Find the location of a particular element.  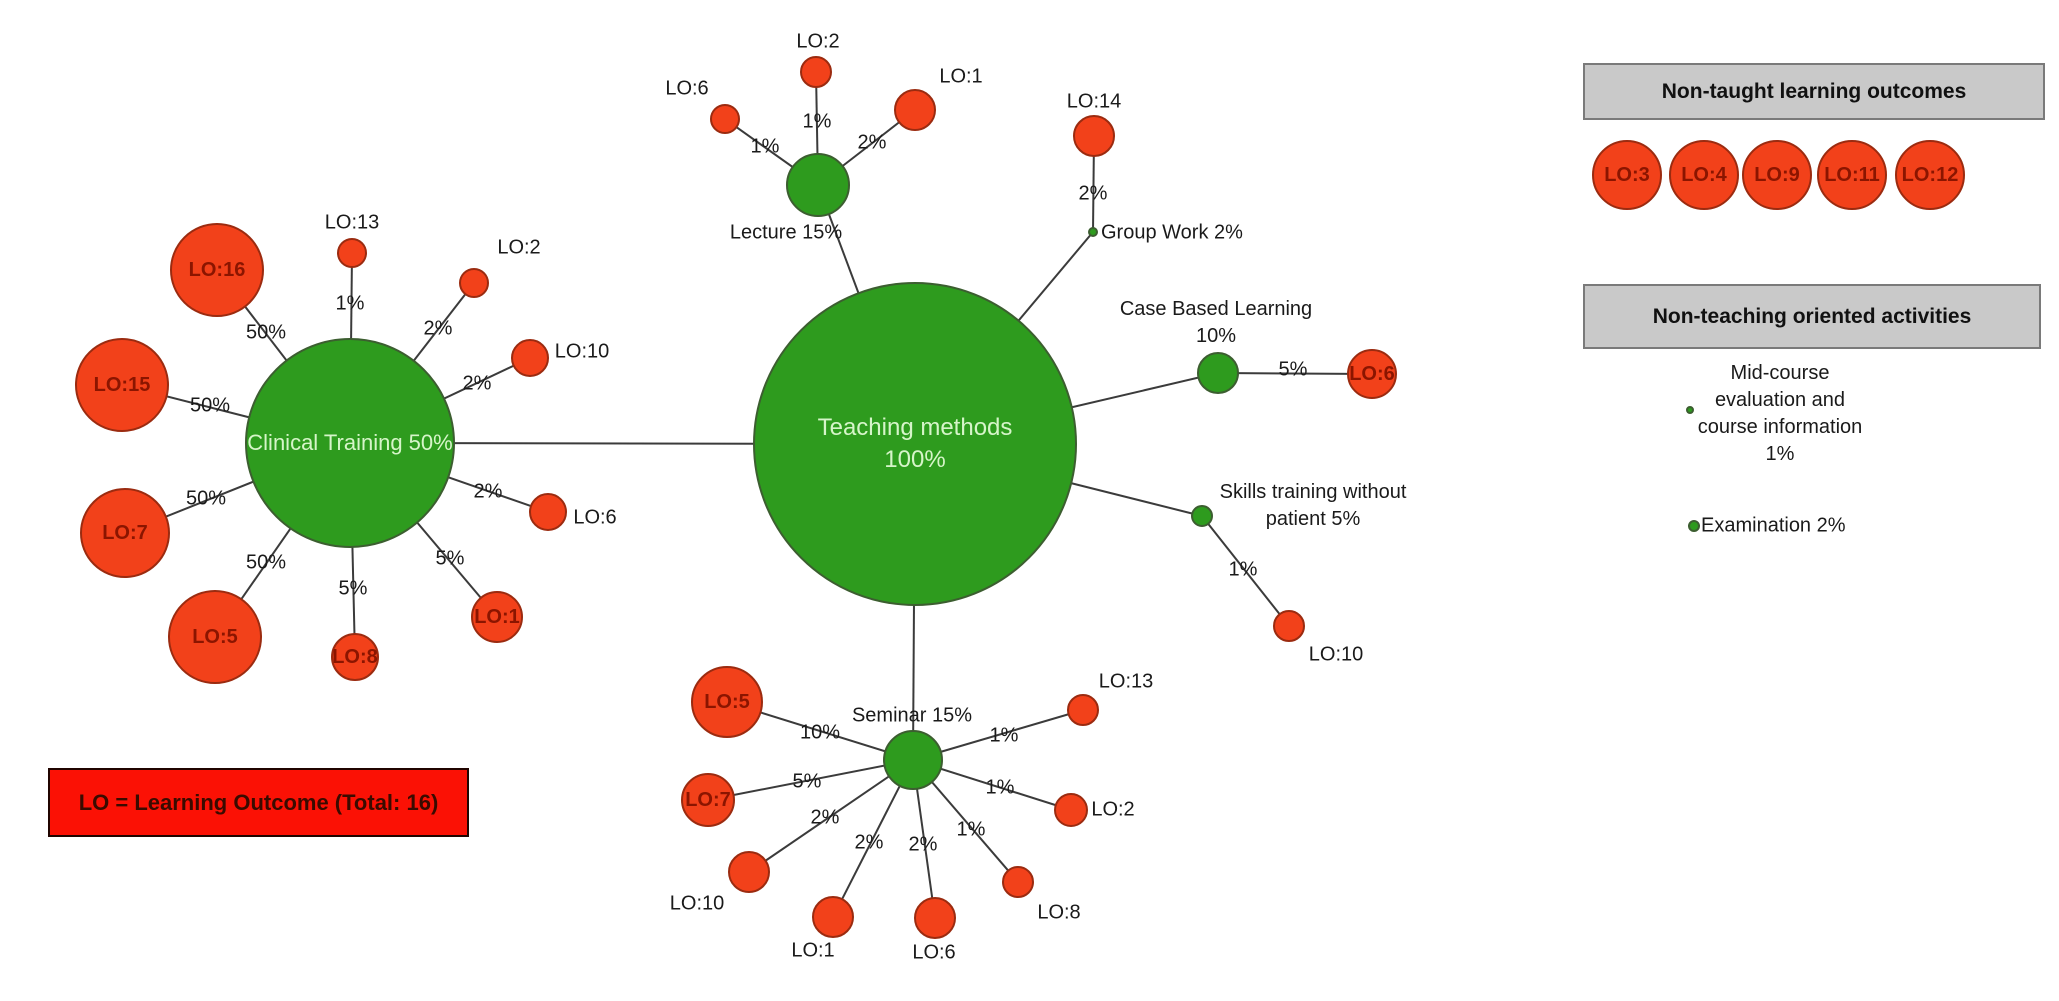

pct-seminar-lo7: 5% is located at coordinates (807, 781).